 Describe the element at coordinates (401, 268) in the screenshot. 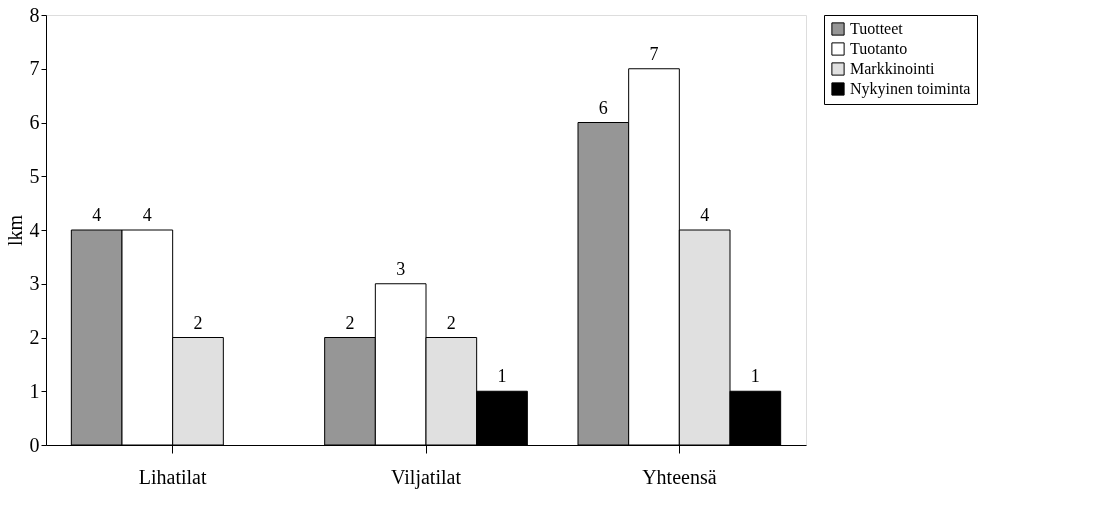

I see `data-label: 3` at that location.